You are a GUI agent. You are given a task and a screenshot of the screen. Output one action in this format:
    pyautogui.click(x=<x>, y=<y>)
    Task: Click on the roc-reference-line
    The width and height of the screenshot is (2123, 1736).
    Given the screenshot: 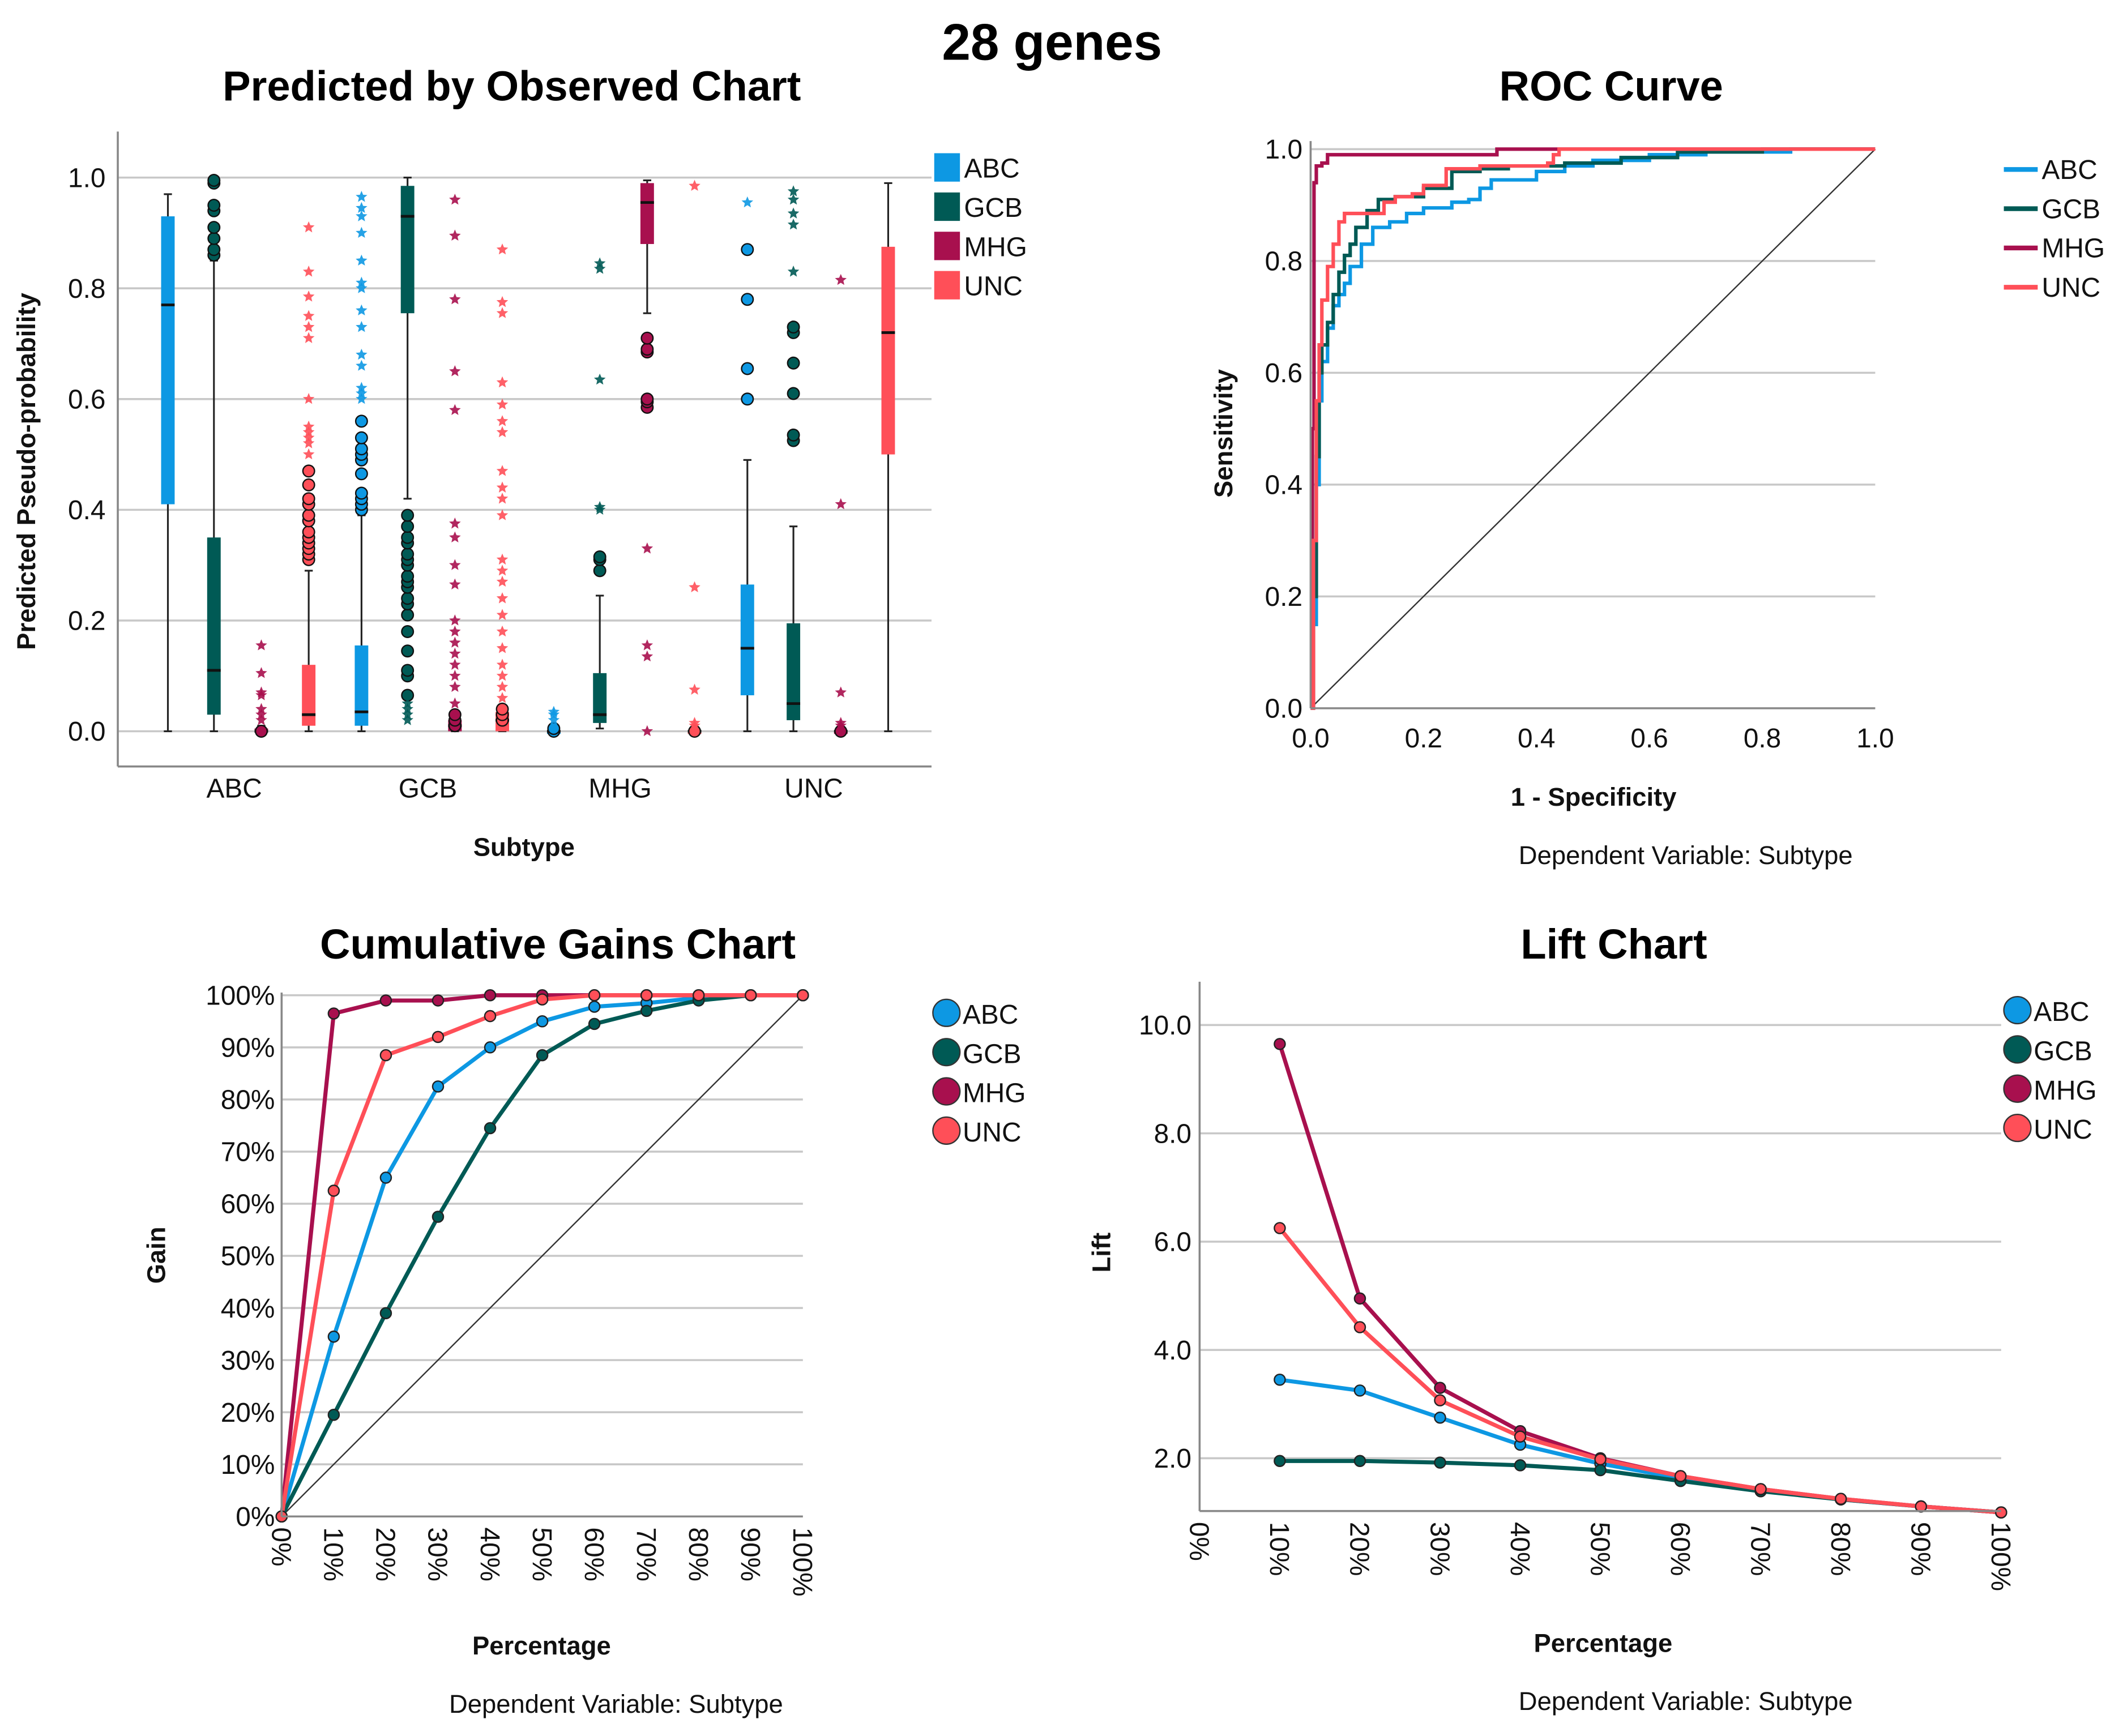 What is the action you would take?
    pyautogui.click(x=1593, y=428)
    